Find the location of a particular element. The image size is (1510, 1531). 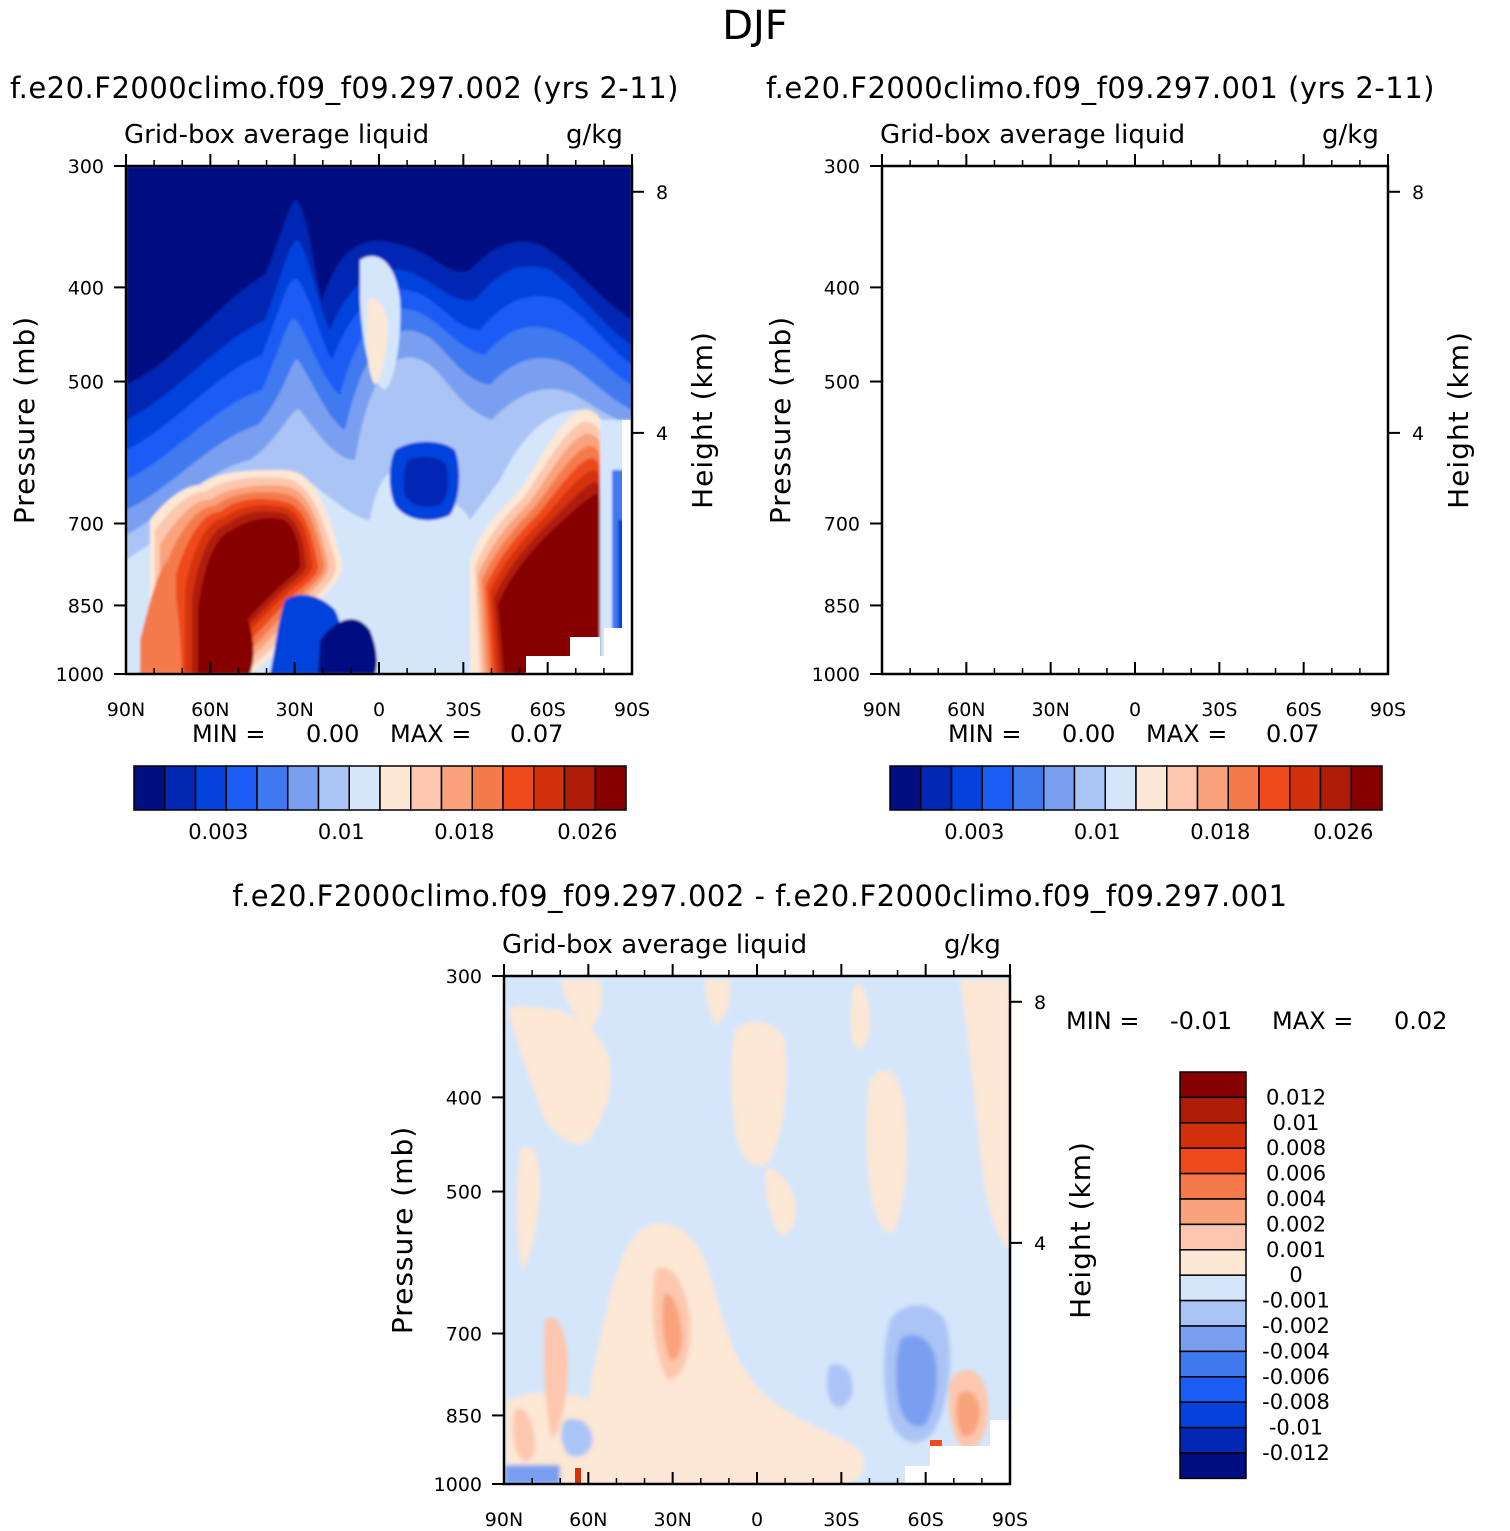

panel-2-ylabel: Pressure (mb) is located at coordinates (780, 420).